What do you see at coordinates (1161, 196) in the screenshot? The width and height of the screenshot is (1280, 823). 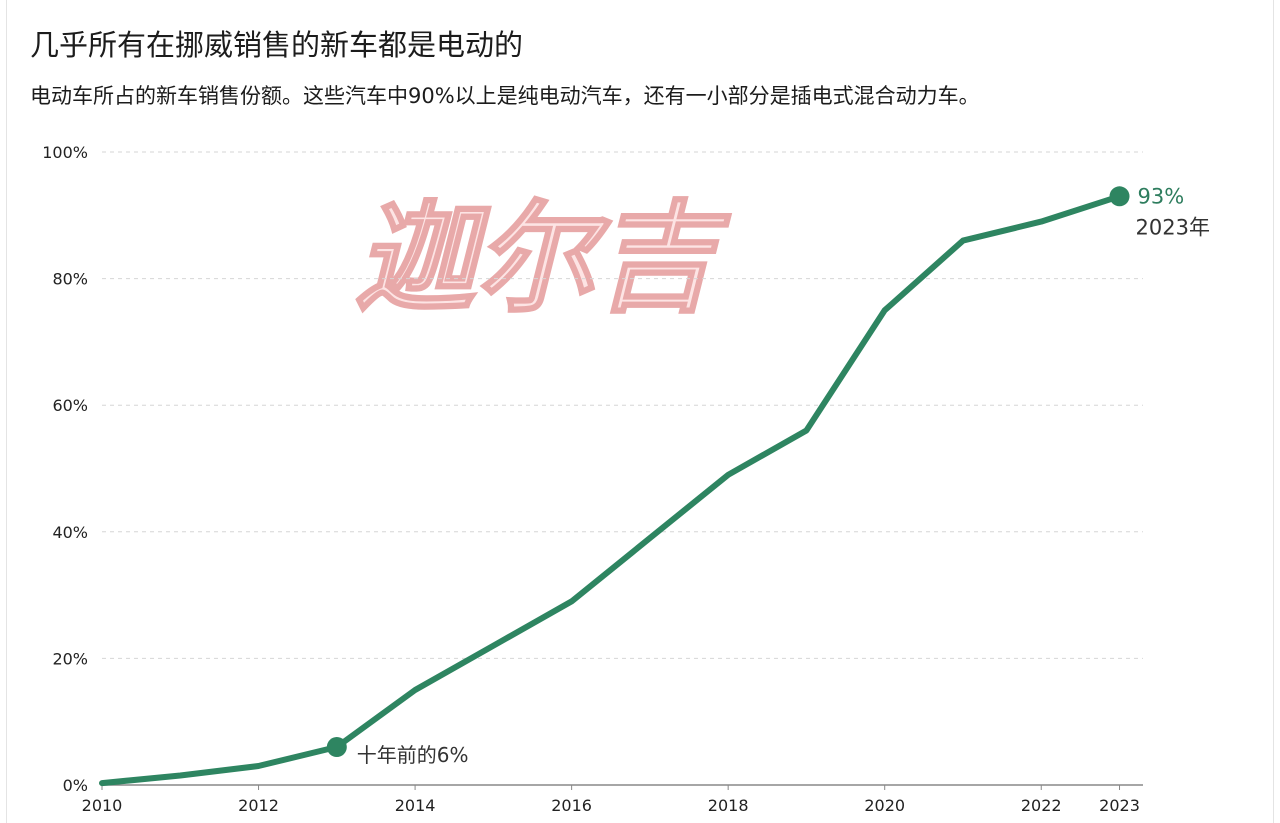 I see `end-value-label: 93%` at bounding box center [1161, 196].